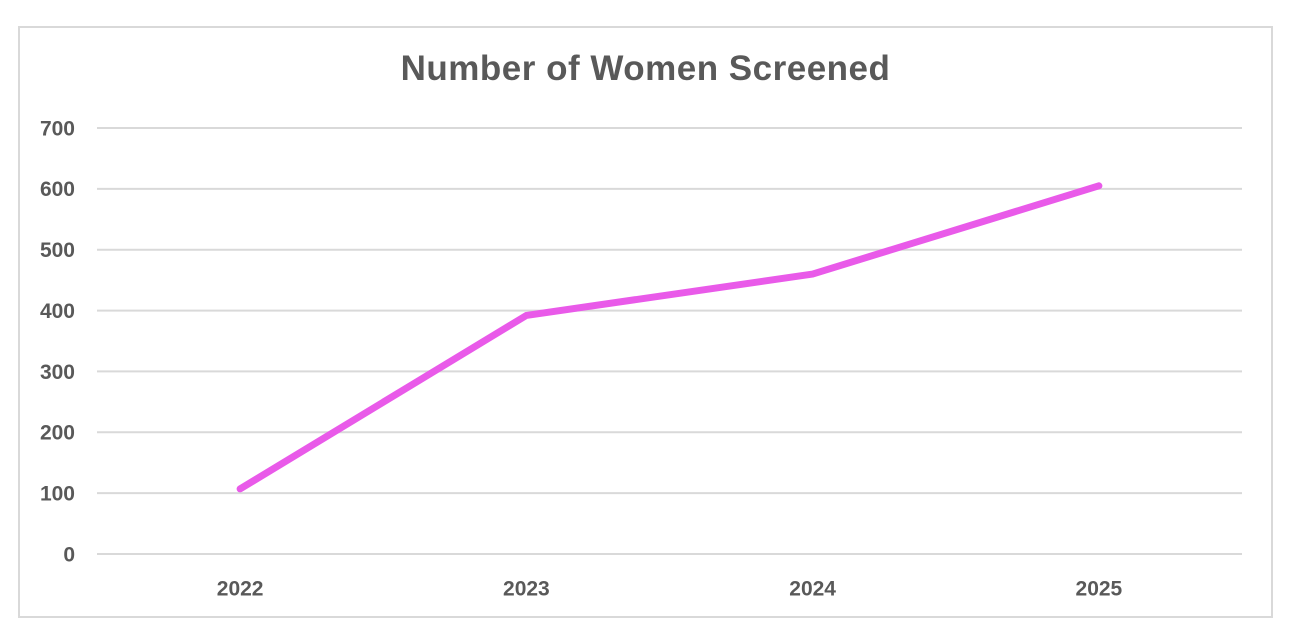 The width and height of the screenshot is (1290, 634). Describe the element at coordinates (645, 68) in the screenshot. I see `chart-title: Number of Women Screened` at that location.